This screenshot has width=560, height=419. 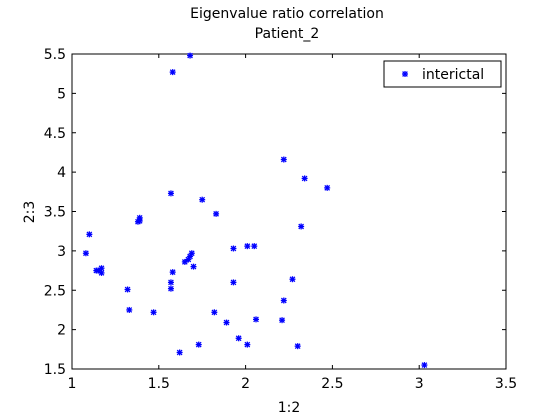 I want to click on y-axis-label: 2:3, so click(x=30, y=212).